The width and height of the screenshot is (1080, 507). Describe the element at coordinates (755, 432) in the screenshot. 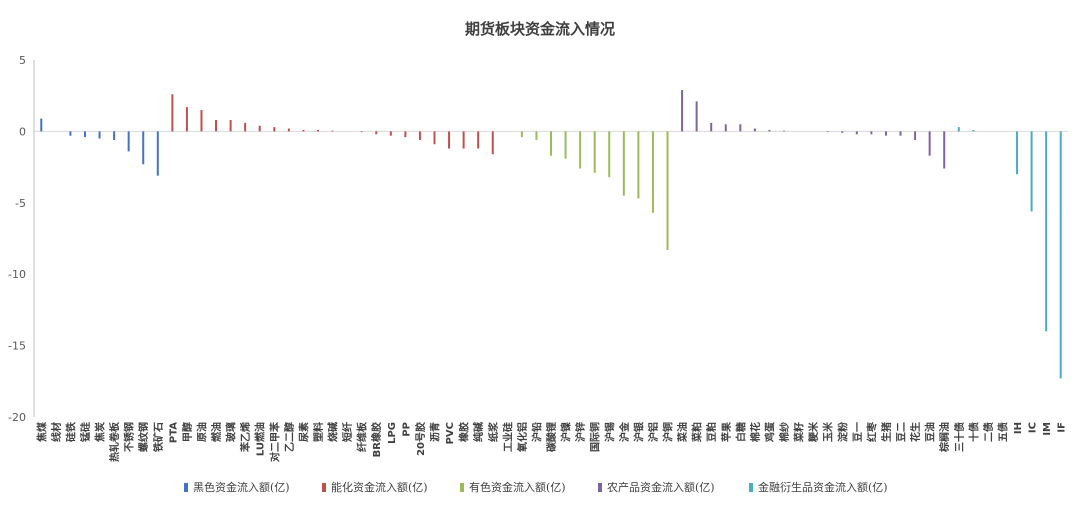

I see `x-tick-label: 棉花` at that location.